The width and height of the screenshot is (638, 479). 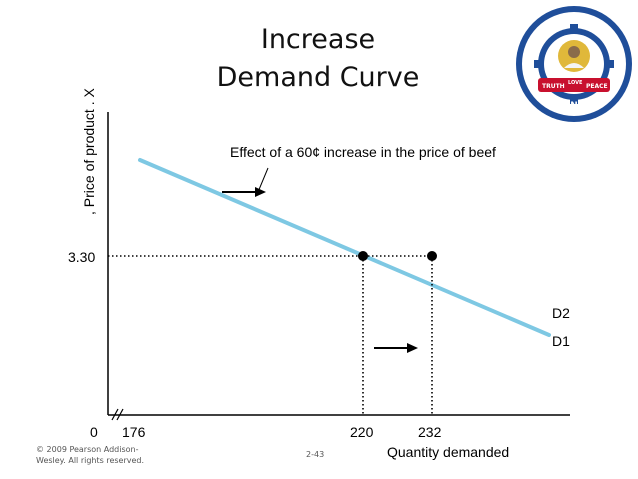 What do you see at coordinates (597, 86) in the screenshot?
I see `logo-peace: PEACE` at bounding box center [597, 86].